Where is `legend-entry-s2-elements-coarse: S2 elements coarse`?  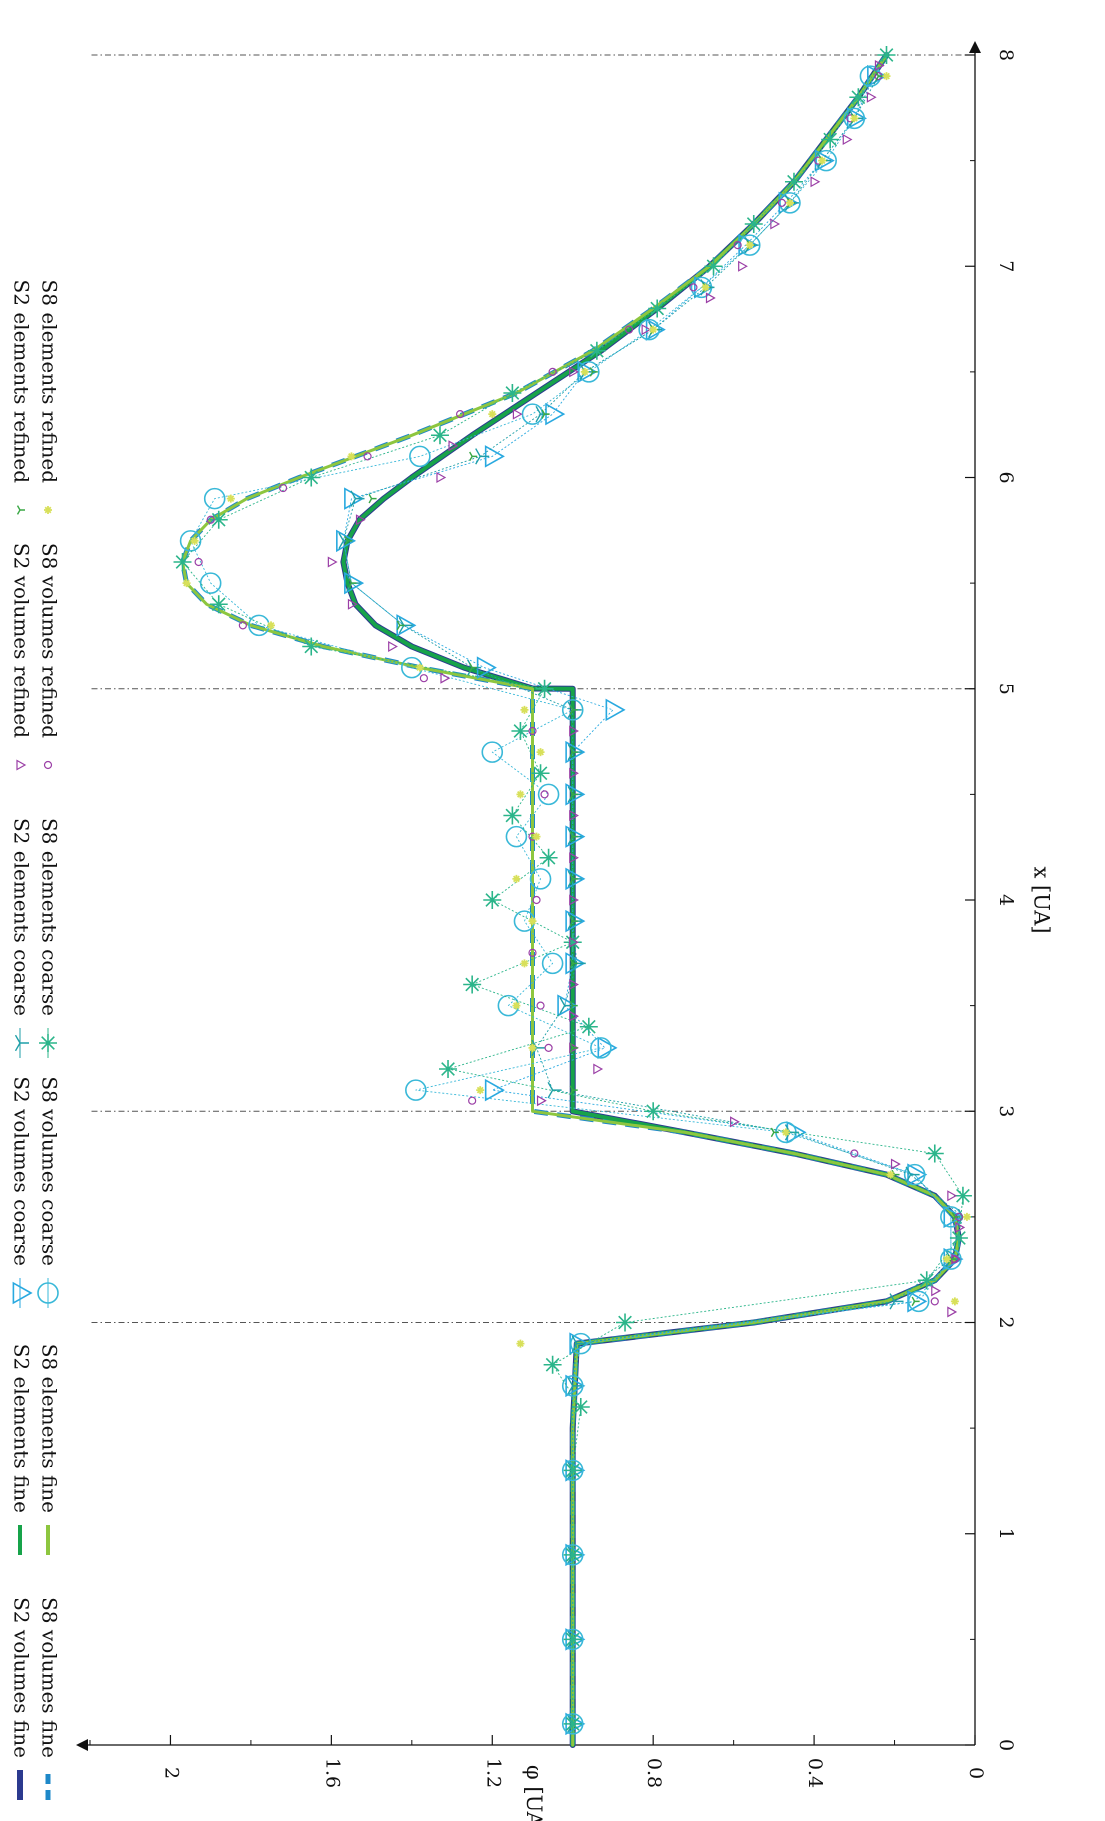
legend-entry-s2-elements-coarse: S2 elements coarse is located at coordinates (22, 938).